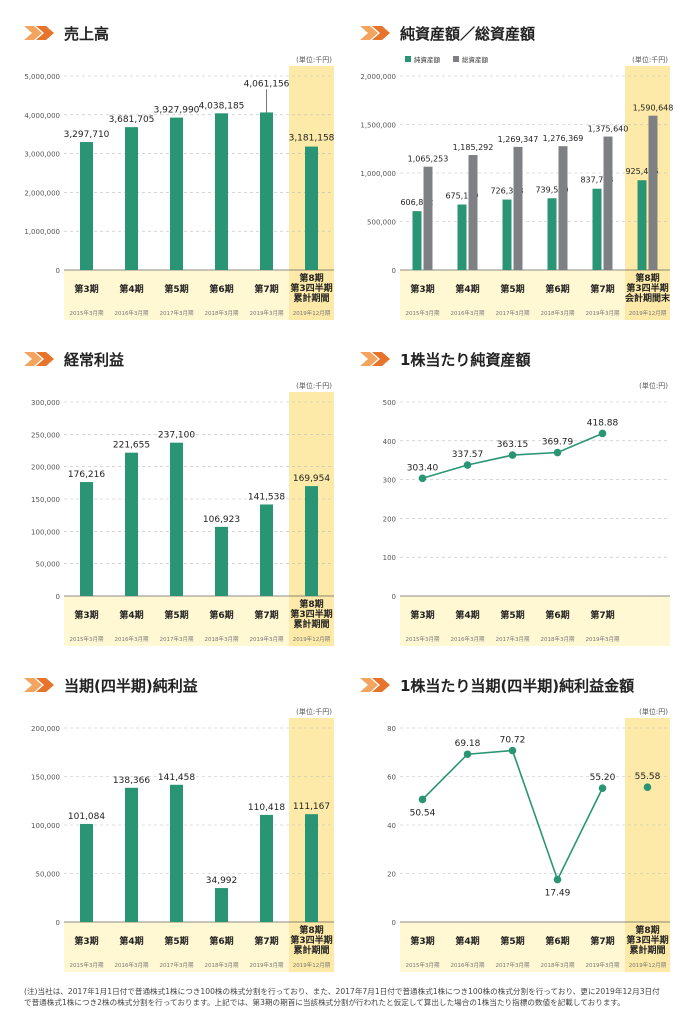 Image resolution: width=680 pixels, height=1024 pixels. Describe the element at coordinates (312, 639) in the screenshot. I see `date-label: 2019年12月期` at that location.